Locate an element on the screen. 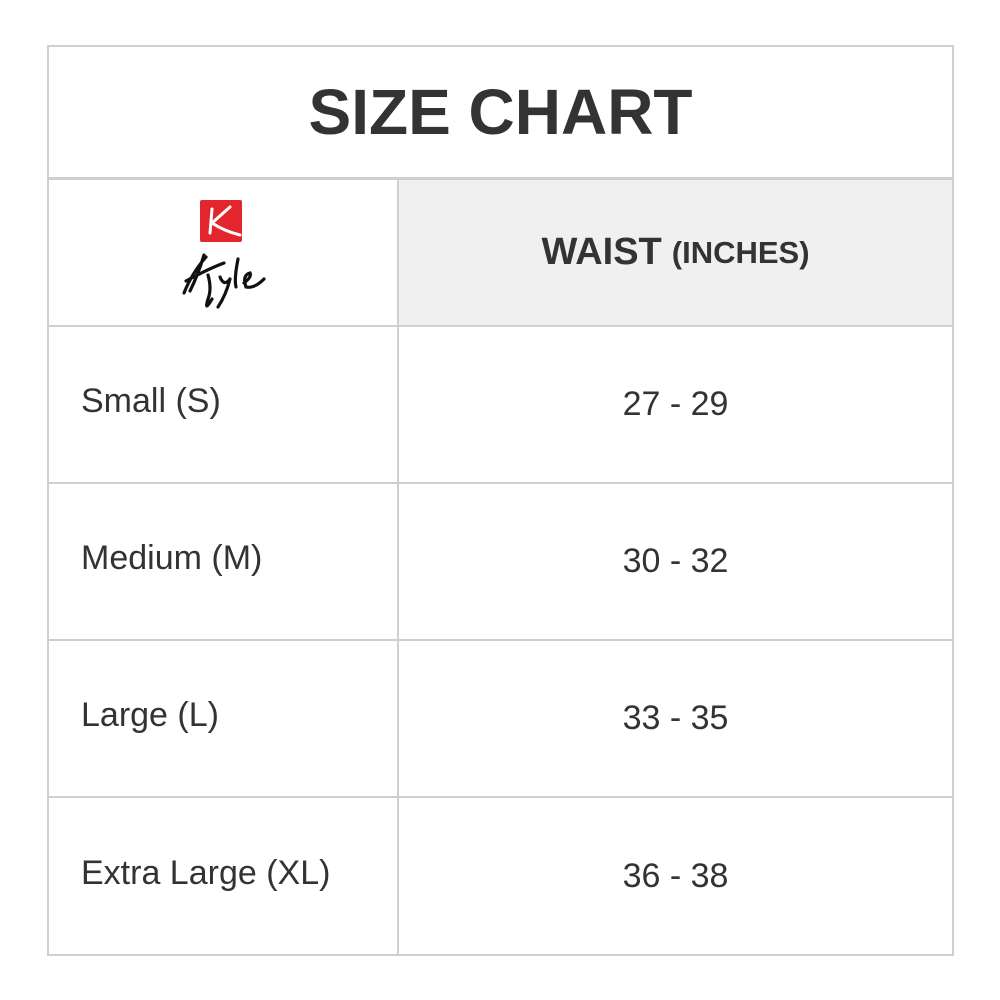 The image size is (1000, 1000). size-cell: Medium (M) is located at coordinates (224, 561).